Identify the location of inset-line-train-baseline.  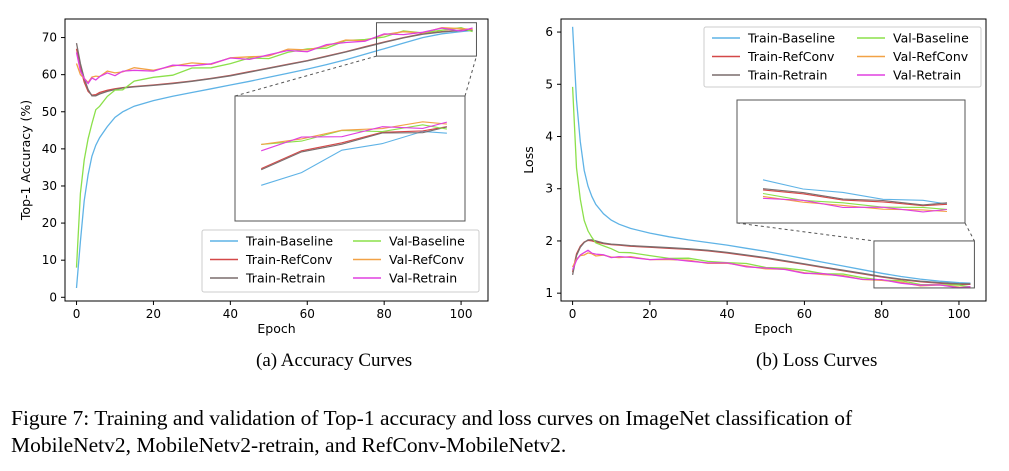
(855, 192).